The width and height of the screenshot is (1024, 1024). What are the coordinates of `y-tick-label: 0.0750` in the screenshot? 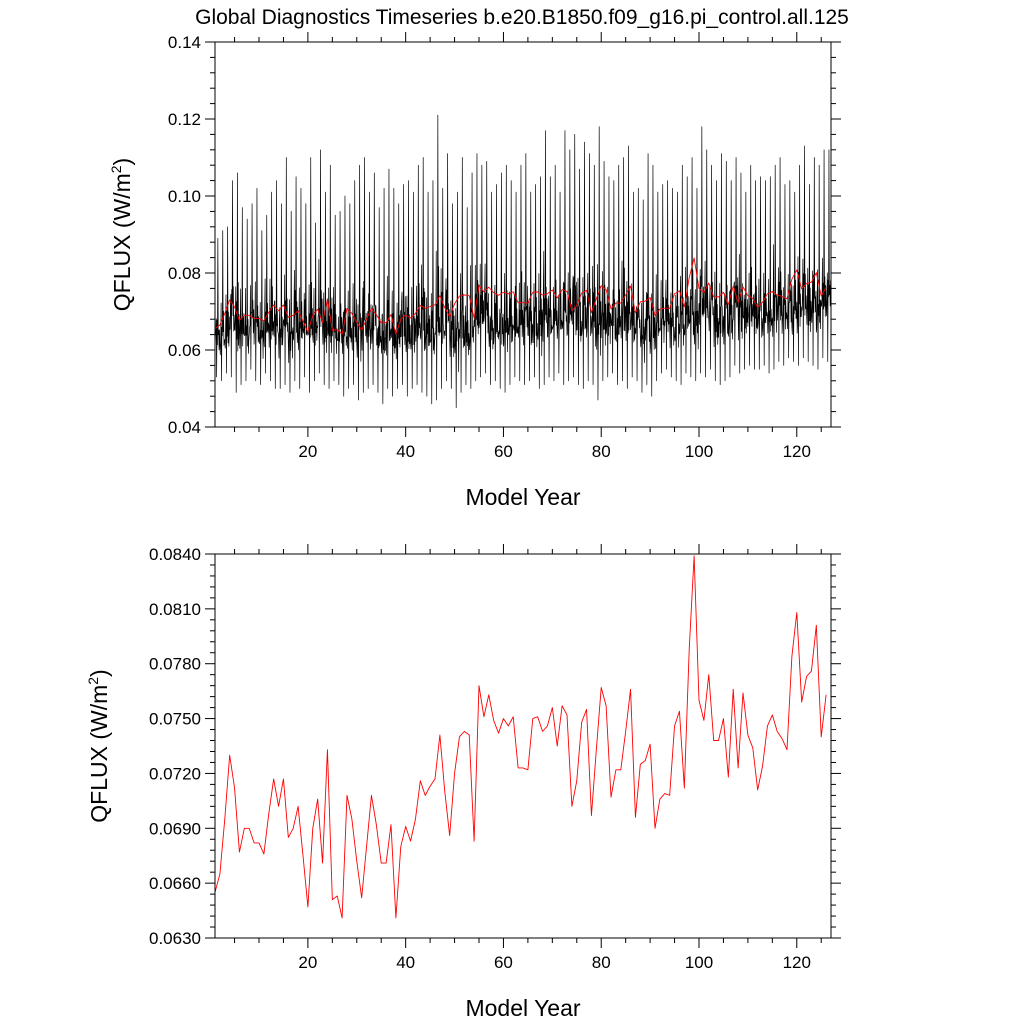 It's located at (175, 719).